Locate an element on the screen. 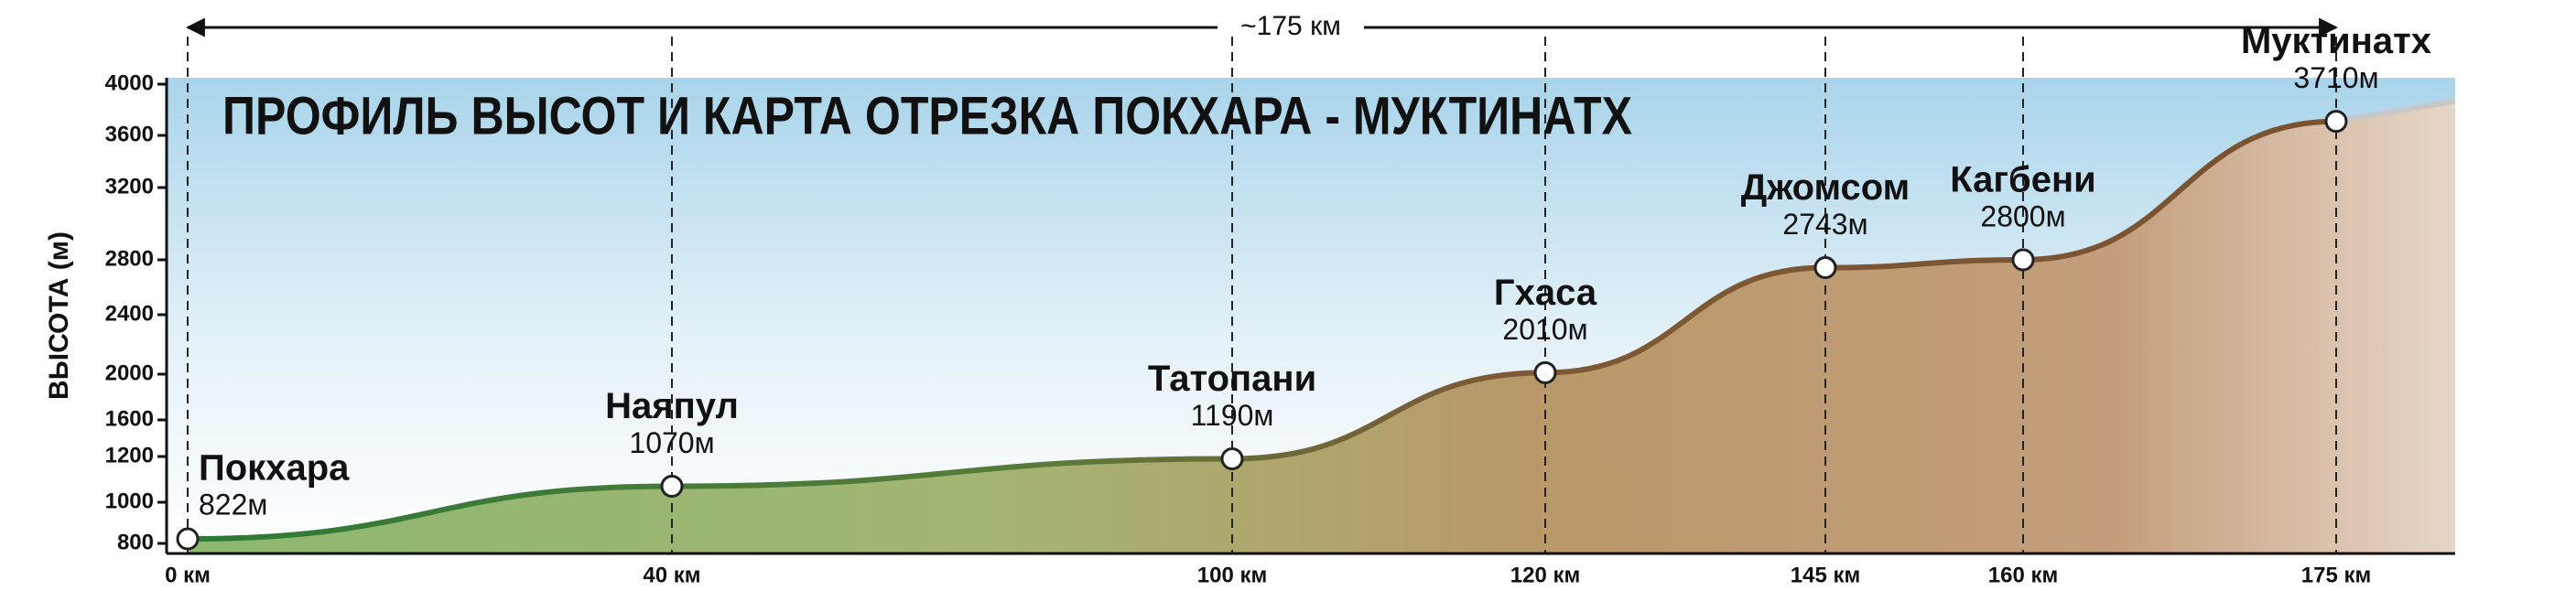  value-label: 822м is located at coordinates (233, 505).